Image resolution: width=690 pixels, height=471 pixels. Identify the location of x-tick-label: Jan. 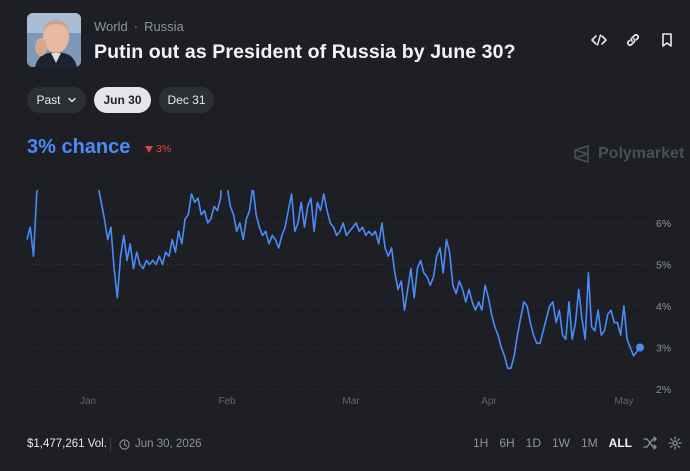
(88, 401).